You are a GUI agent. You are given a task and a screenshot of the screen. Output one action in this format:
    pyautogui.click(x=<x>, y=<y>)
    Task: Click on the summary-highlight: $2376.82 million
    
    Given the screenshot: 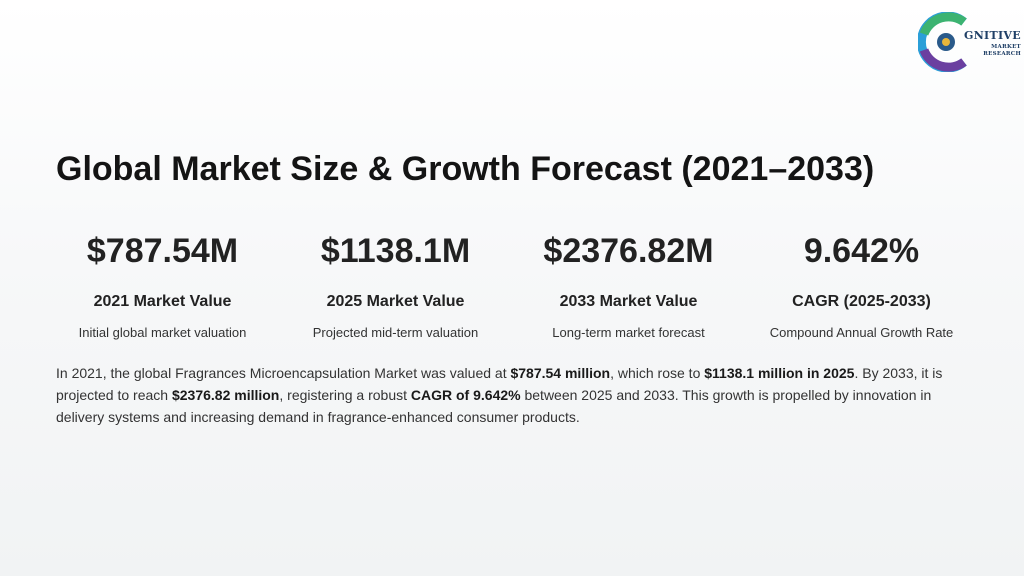 What is the action you would take?
    pyautogui.click(x=225, y=395)
    